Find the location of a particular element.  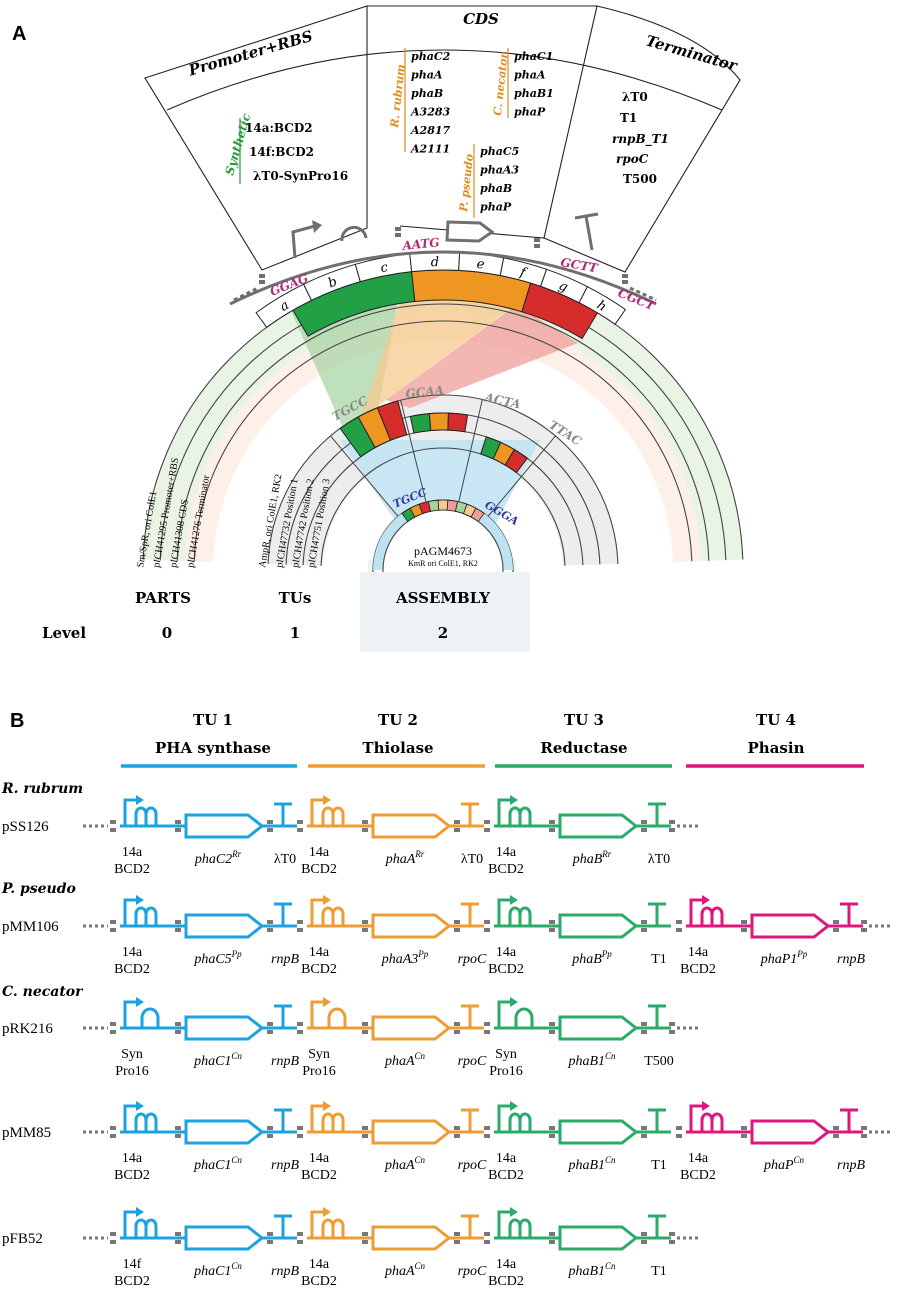

transcription-unit: 14a BCD2 phaC5Pp rnpB is located at coordinates (204, 936).